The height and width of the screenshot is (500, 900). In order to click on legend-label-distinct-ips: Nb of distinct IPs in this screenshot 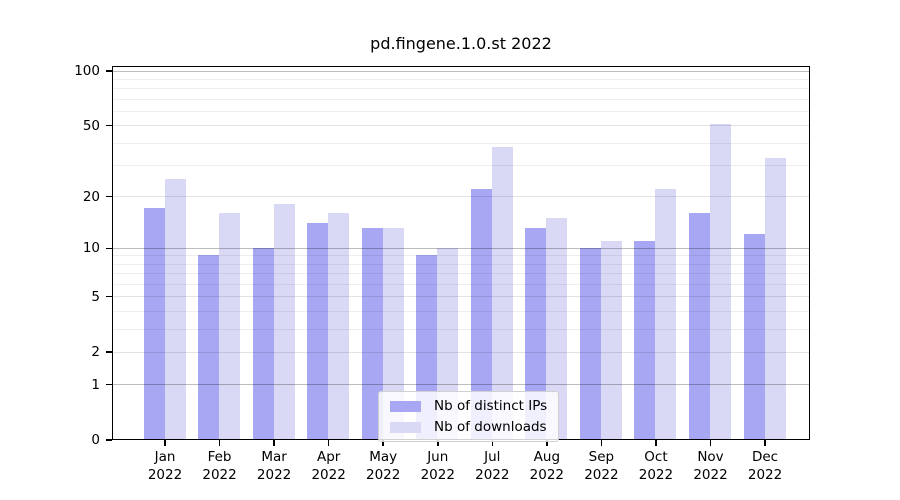, I will do `click(491, 406)`.